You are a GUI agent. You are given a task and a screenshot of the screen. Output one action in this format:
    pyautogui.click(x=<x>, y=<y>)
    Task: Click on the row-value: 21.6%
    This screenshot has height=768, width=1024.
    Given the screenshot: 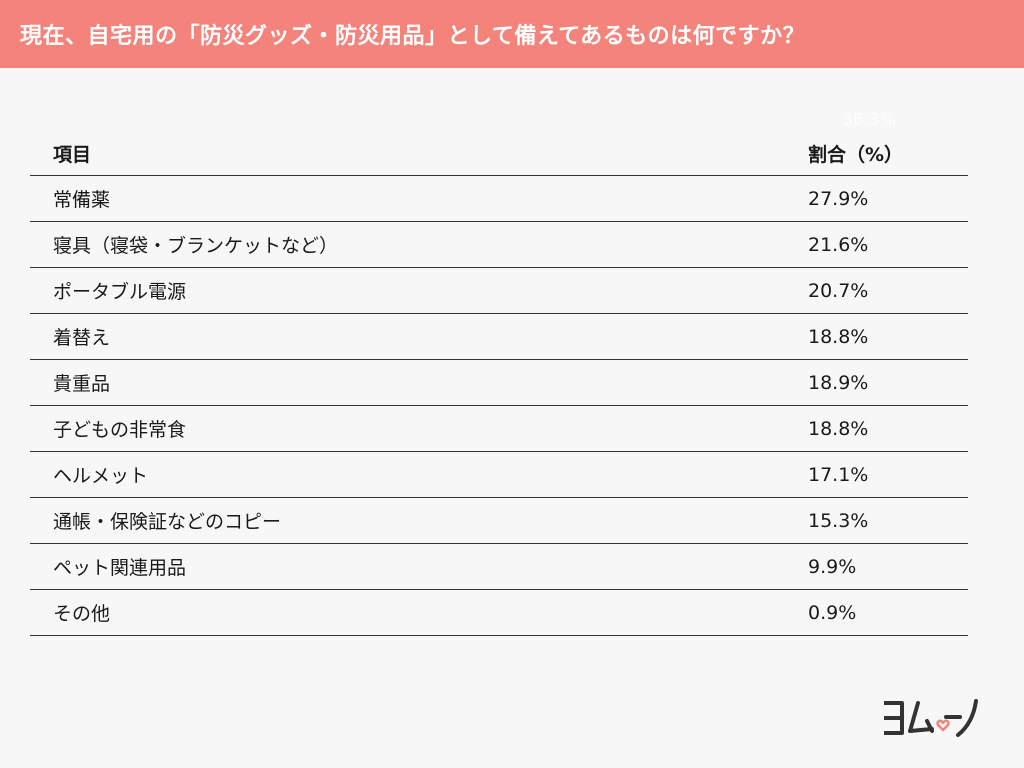 What is the action you would take?
    pyautogui.click(x=838, y=244)
    